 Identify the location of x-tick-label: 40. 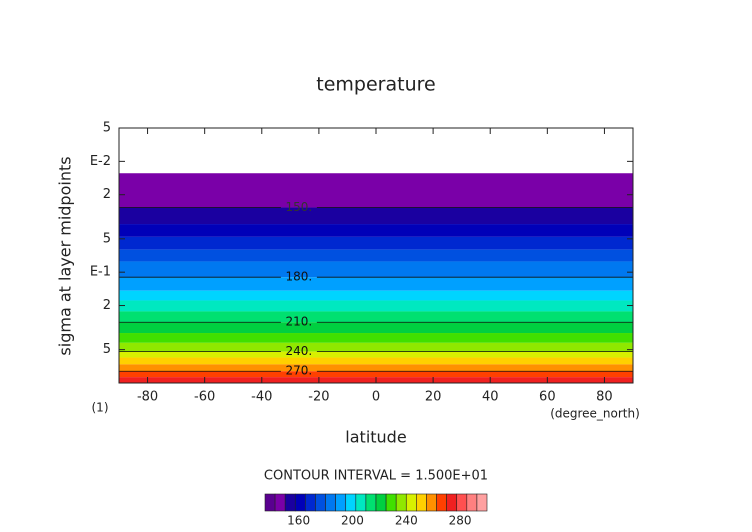
(490, 397).